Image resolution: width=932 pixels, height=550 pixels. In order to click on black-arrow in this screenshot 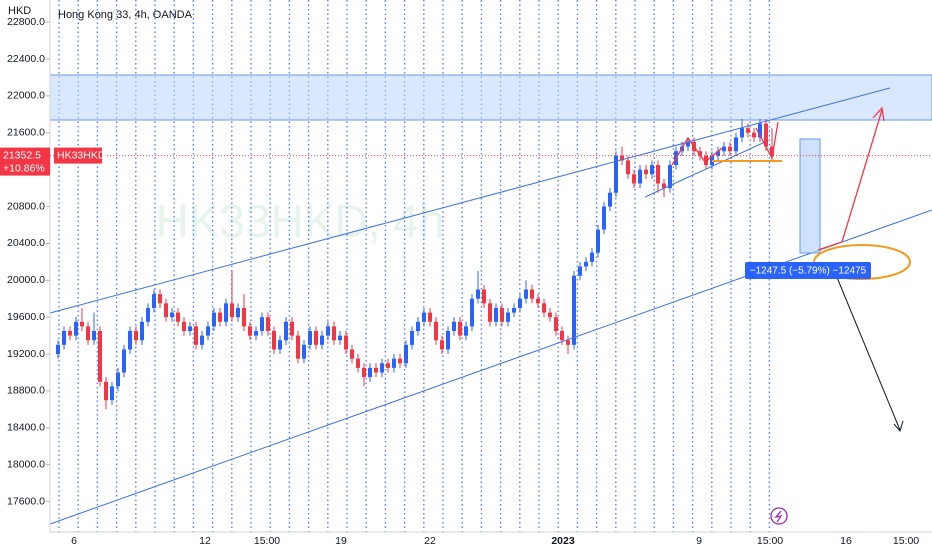, I will do `click(868, 352)`.